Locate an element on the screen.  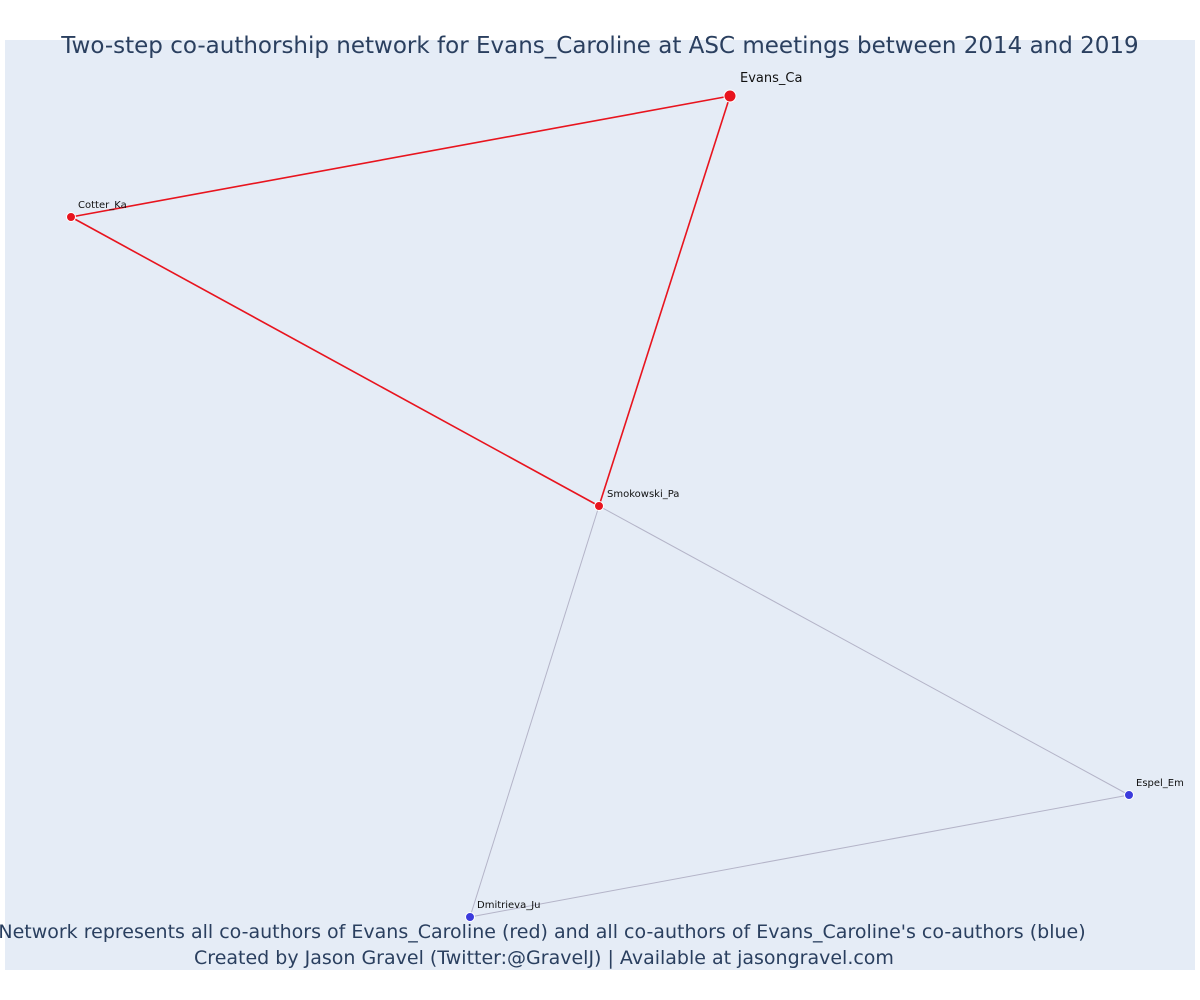
node-label-espel: Espel_Em is located at coordinates (1160, 783).